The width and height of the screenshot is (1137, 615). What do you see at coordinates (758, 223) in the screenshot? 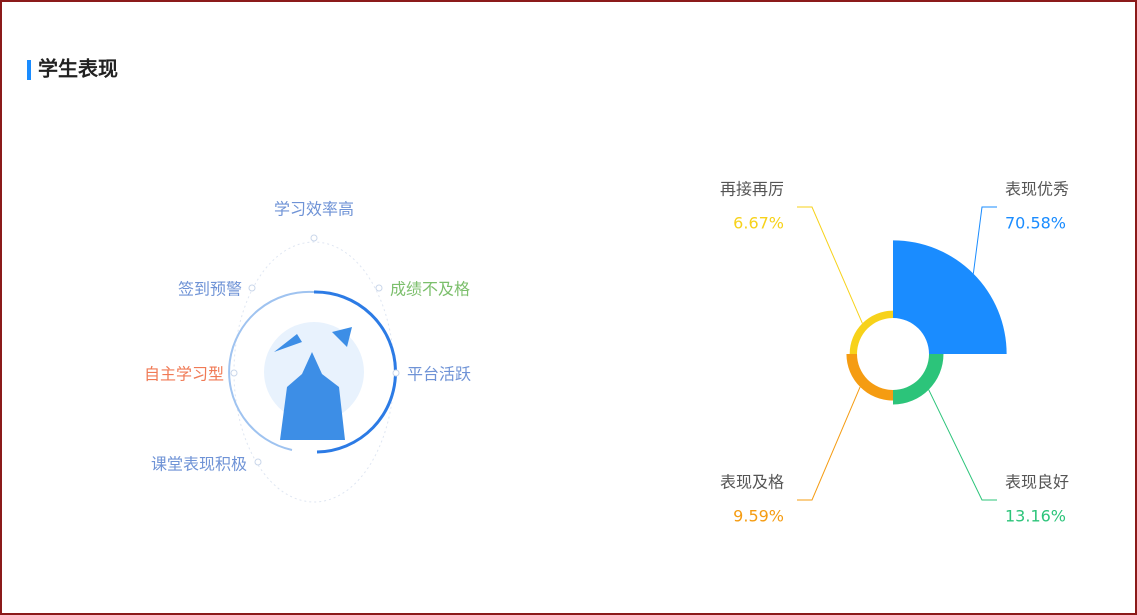
I see `value-label: 6.67%` at bounding box center [758, 223].